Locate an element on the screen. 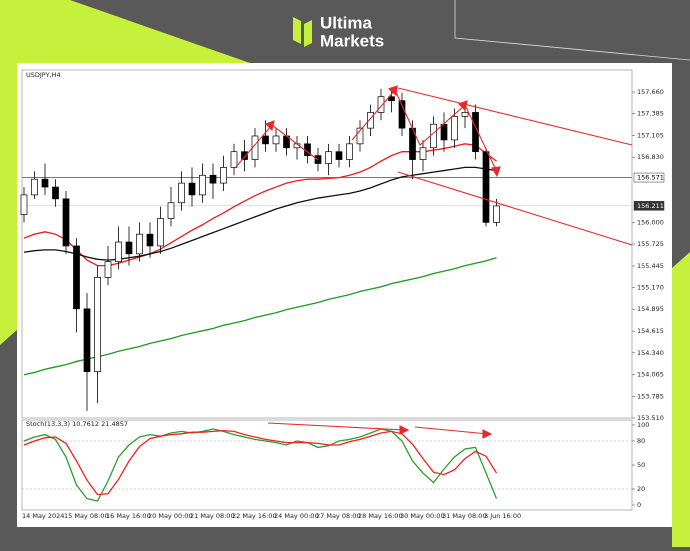  y-tick-label: 154.340 is located at coordinates (650, 353).